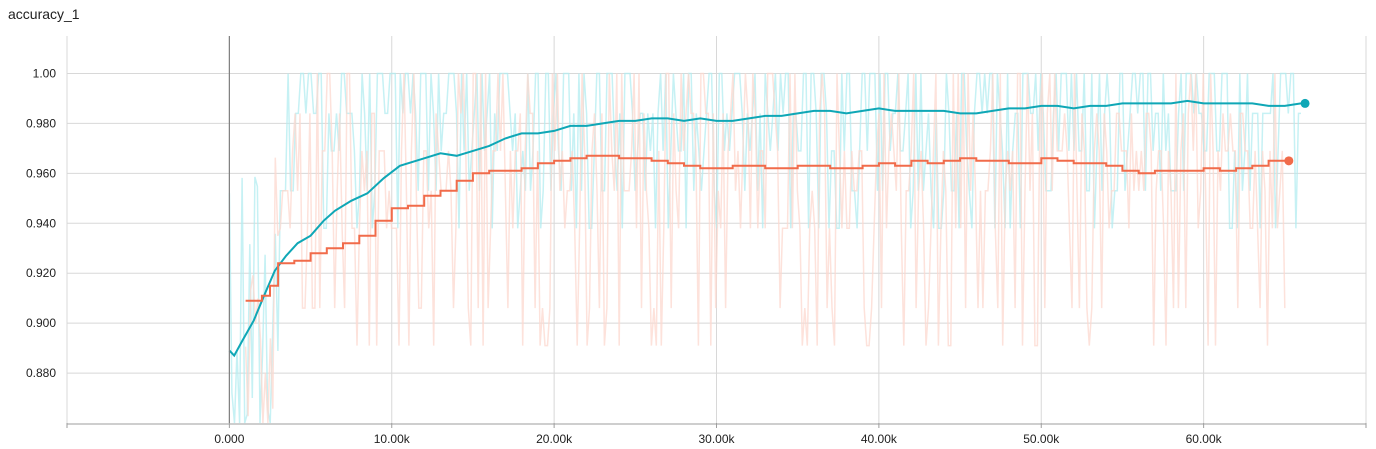  What do you see at coordinates (879, 439) in the screenshot?
I see `x-tick-label: 40.00k` at bounding box center [879, 439].